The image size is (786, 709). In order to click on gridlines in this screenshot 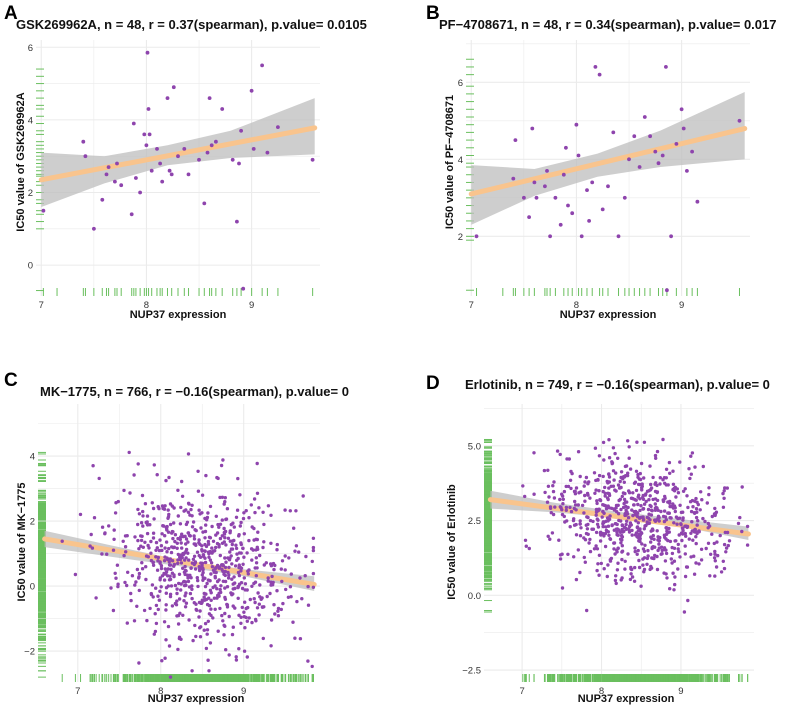, I will do `click(608, 168)`.